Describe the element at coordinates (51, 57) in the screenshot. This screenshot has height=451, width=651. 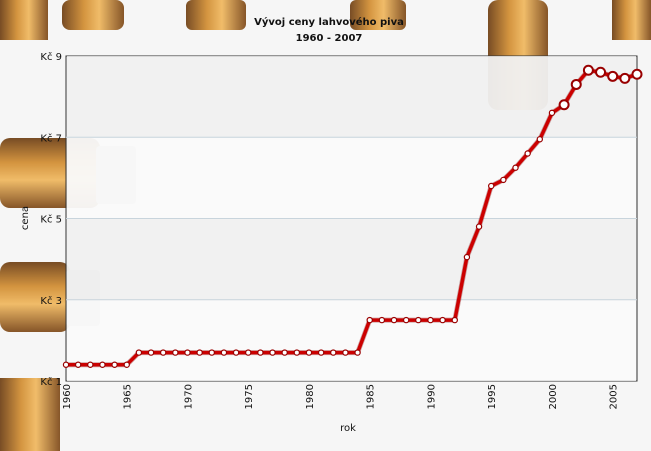
I see `y-tick-label: Kč 9` at that location.